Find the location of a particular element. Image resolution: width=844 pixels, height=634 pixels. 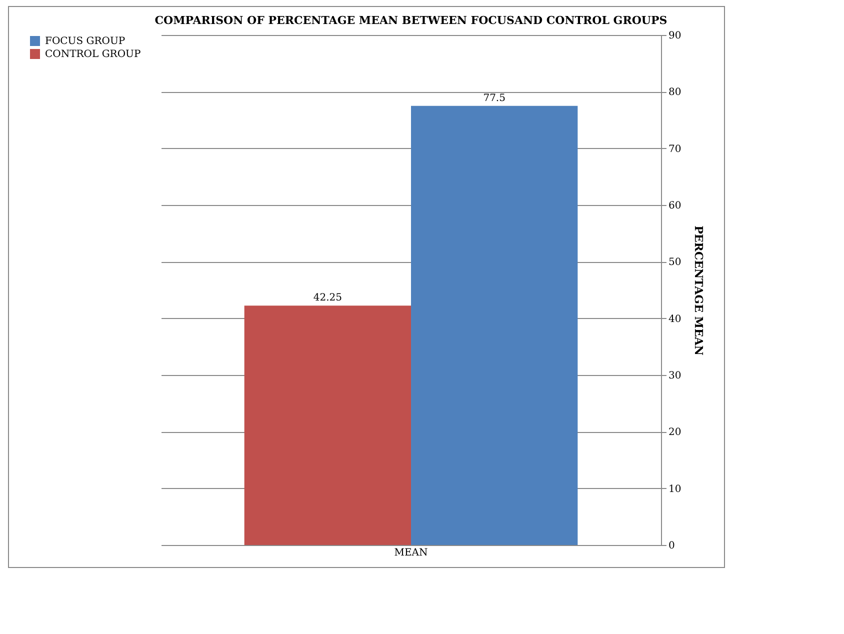

y-tick-label: 30 is located at coordinates (675, 376).